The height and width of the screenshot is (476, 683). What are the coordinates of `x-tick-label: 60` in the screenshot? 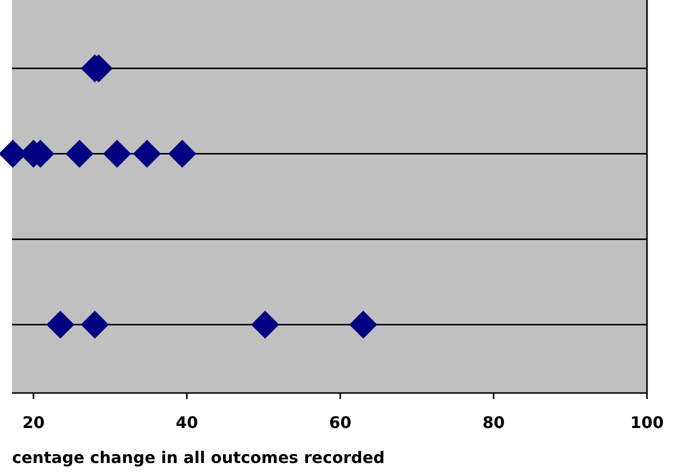 It's located at (340, 422).